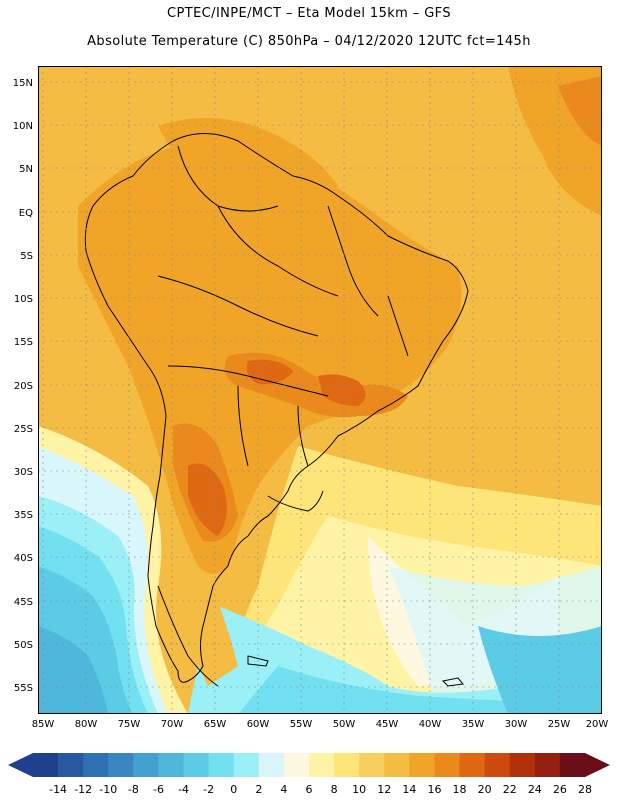  I want to click on lat-label: 40S, so click(23, 558).